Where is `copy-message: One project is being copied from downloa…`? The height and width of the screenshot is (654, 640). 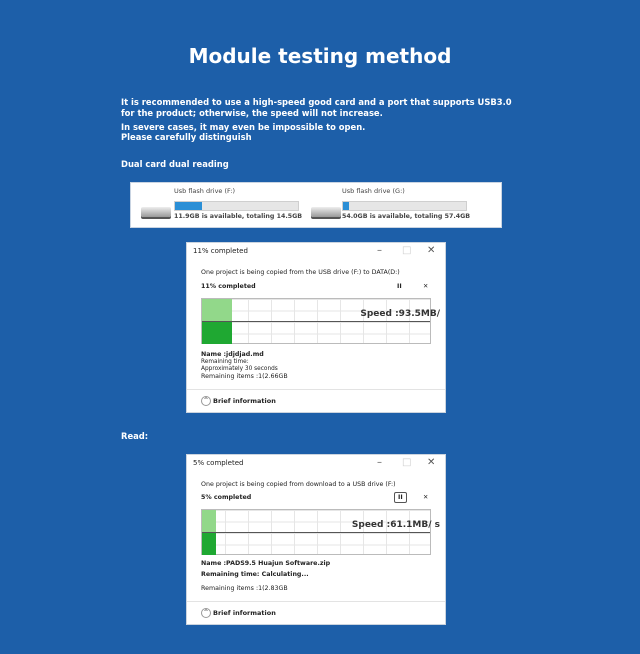
copy-message: One project is being copied from downloa… is located at coordinates (298, 484).